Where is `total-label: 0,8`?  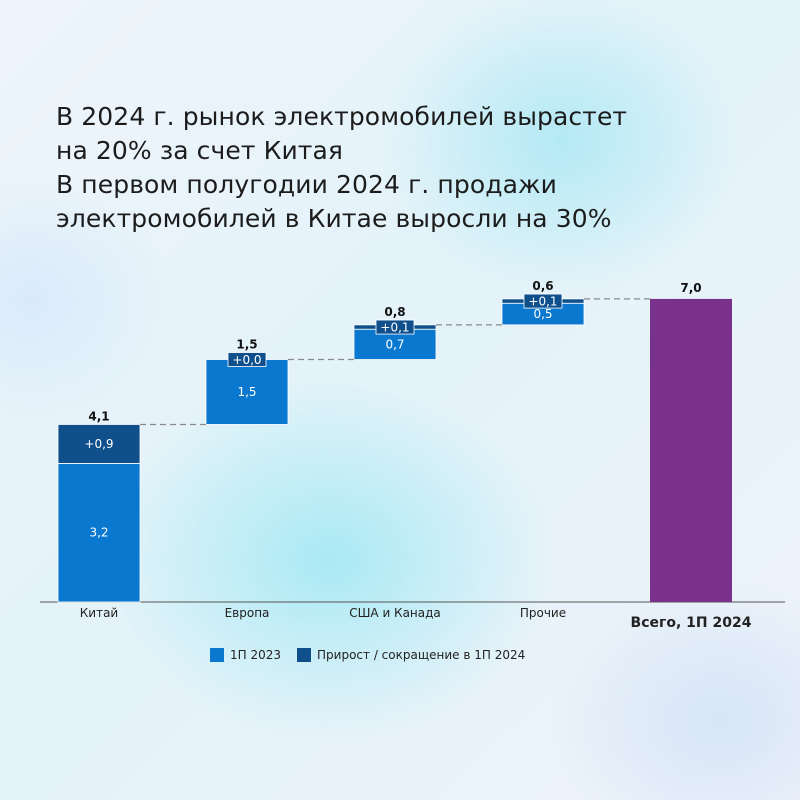 total-label: 0,8 is located at coordinates (394, 312).